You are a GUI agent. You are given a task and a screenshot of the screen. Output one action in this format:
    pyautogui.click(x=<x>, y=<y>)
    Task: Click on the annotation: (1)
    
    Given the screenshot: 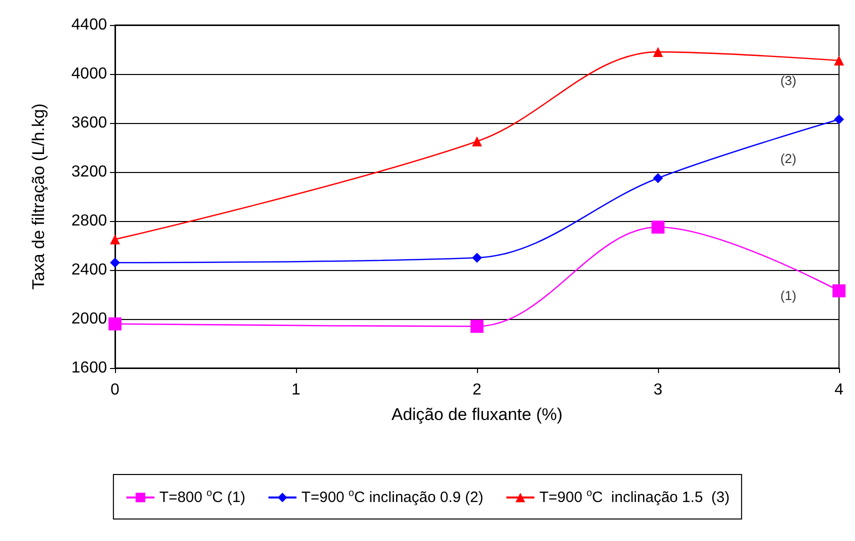 What is the action you would take?
    pyautogui.click(x=788, y=295)
    